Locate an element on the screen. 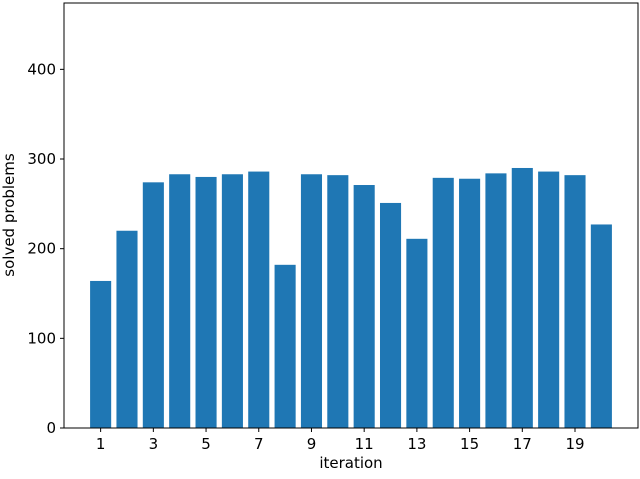 The height and width of the screenshot is (479, 640). x-axis-label: iteration is located at coordinates (350, 463).